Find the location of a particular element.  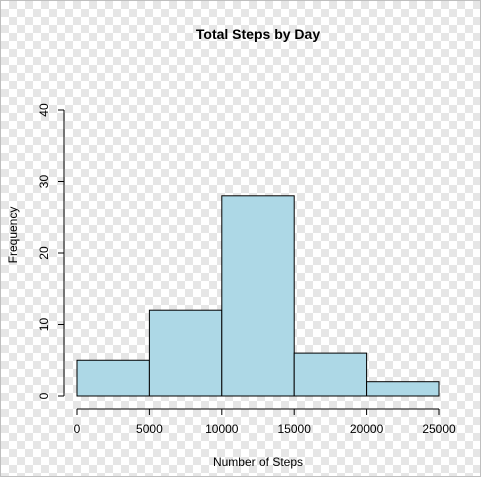

x-tick-label: 5000 is located at coordinates (149, 429).